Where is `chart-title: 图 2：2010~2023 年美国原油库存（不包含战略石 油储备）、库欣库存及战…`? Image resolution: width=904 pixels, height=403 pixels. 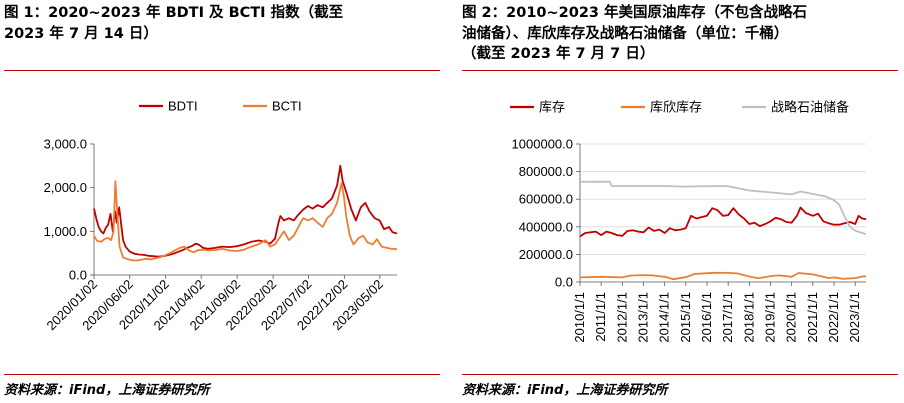 chart-title: 图 2：2010~2023 年美国原油库存（不包含战略石 油储备）、库欣库存及战… is located at coordinates (680, 34).